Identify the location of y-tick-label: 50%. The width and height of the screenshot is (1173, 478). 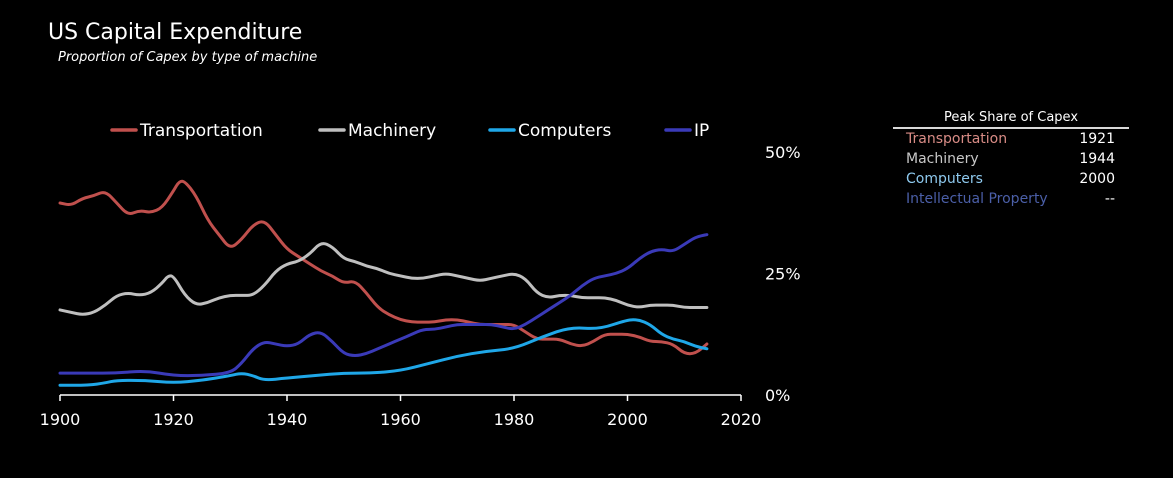
(783, 152).